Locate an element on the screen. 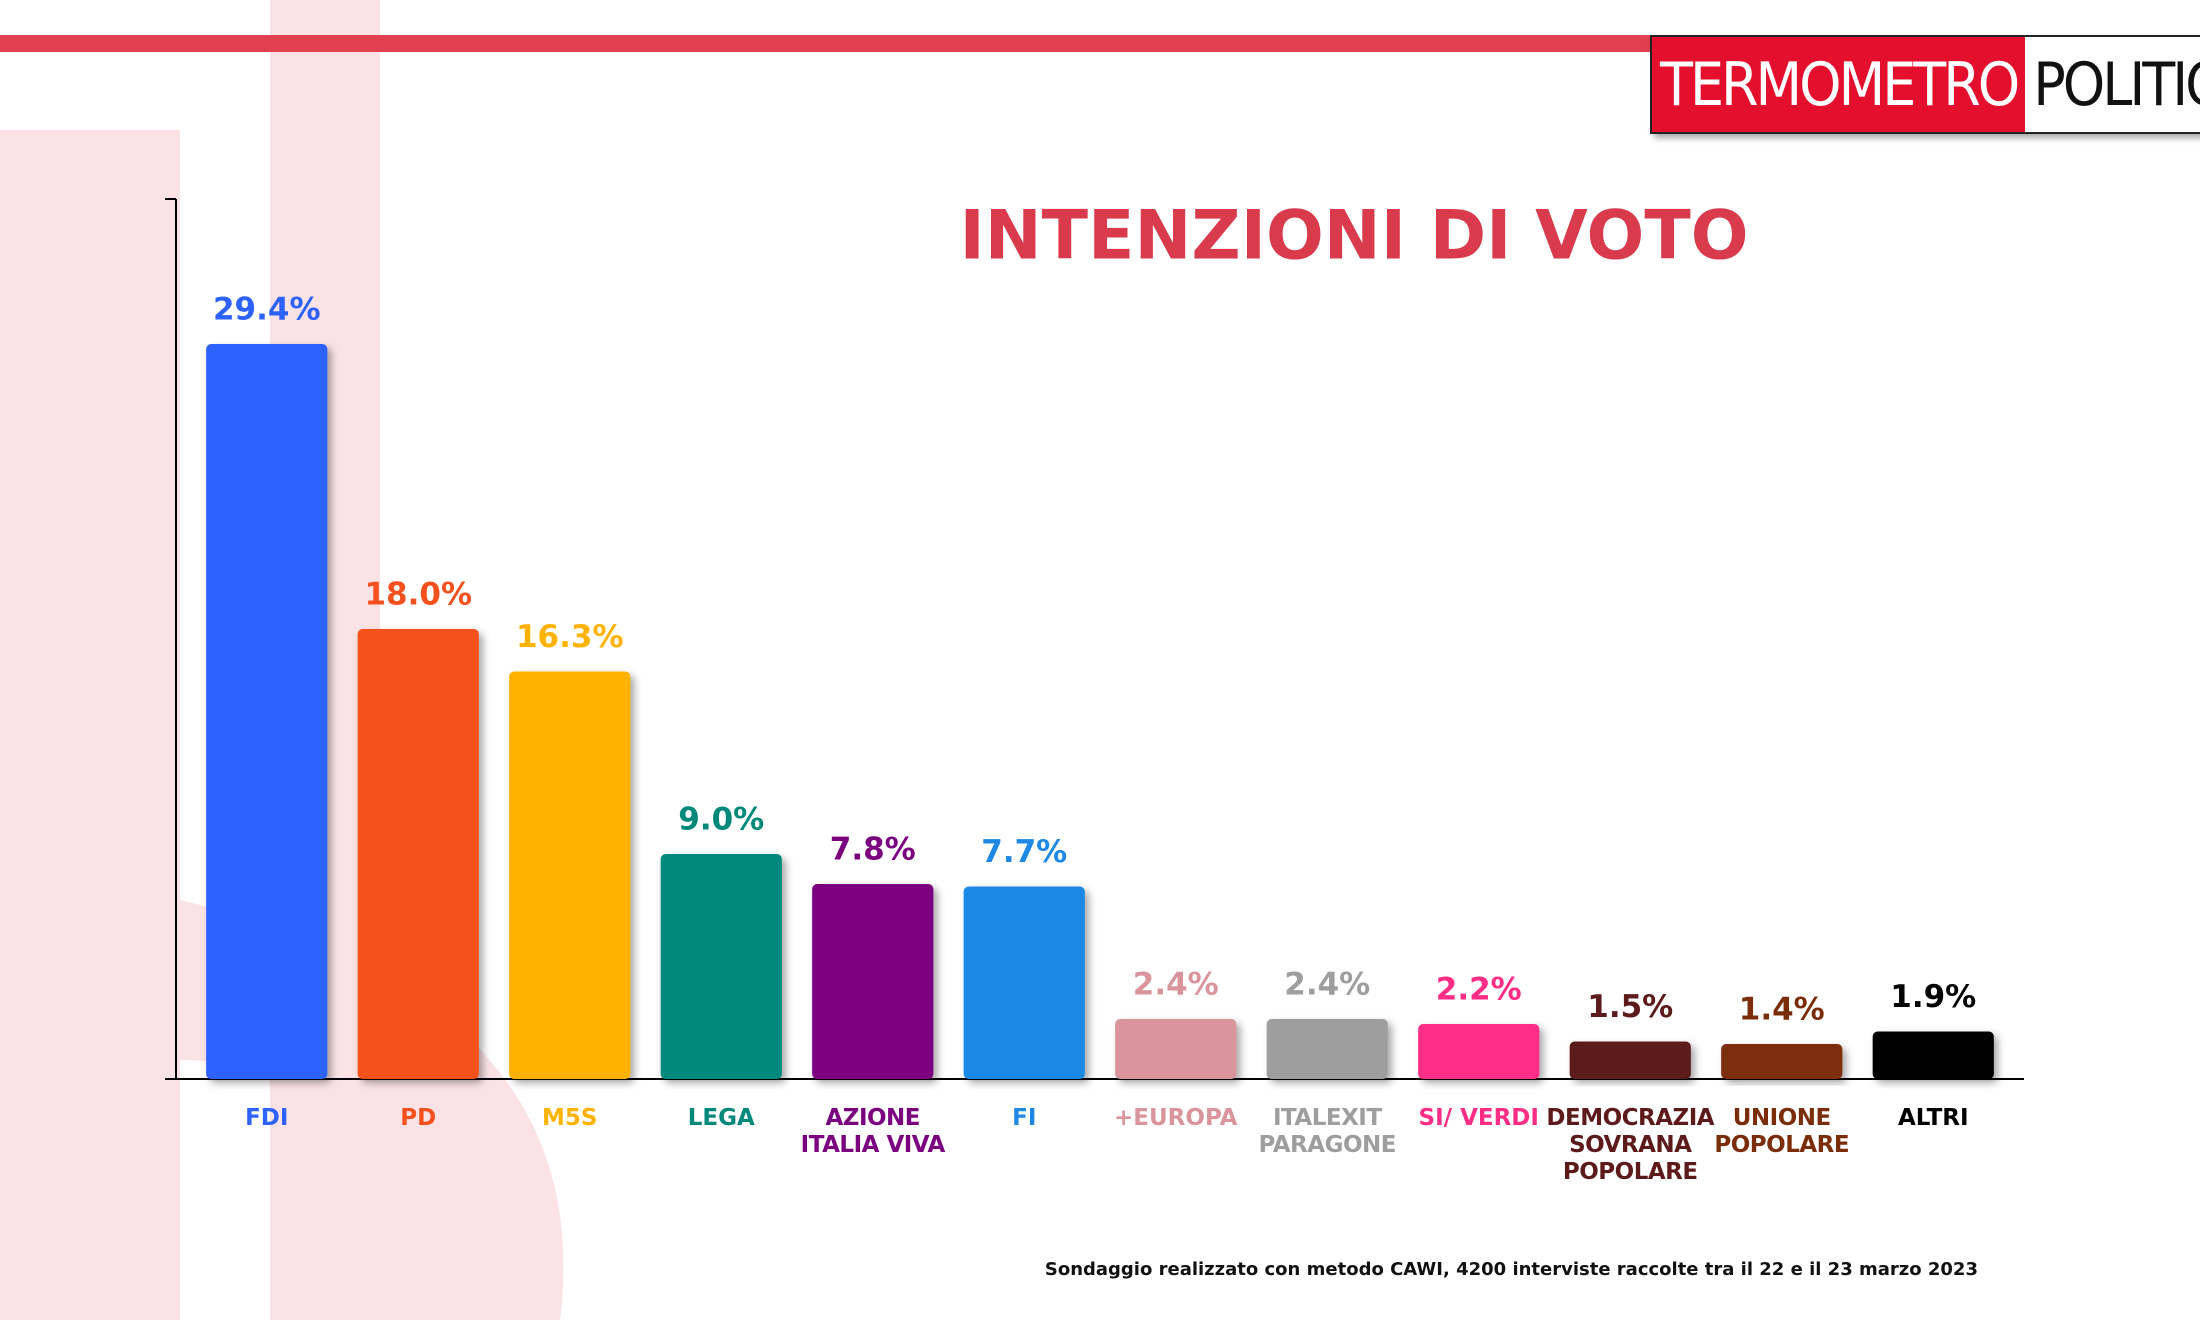 This screenshot has height=1320, width=2200. value-label: 1.5% is located at coordinates (1630, 1007).